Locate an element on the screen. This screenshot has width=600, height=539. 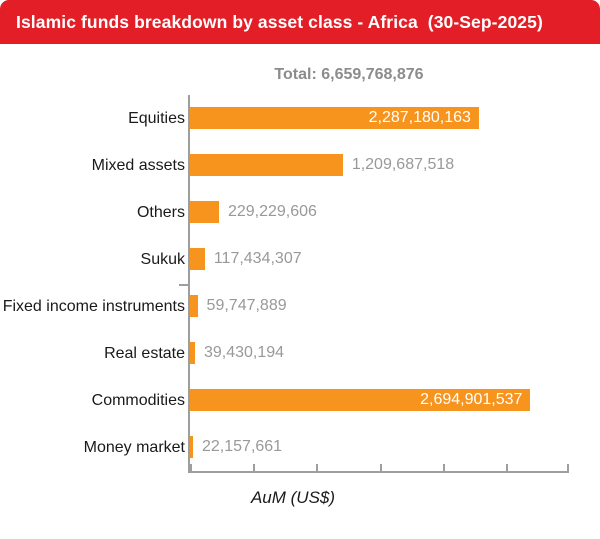
value-label: 22,157,661 is located at coordinates (242, 446).